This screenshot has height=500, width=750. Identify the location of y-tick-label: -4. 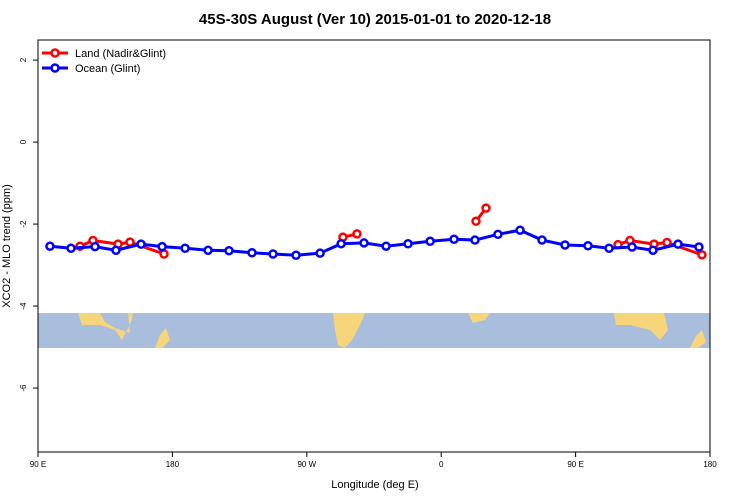
(23, 306).